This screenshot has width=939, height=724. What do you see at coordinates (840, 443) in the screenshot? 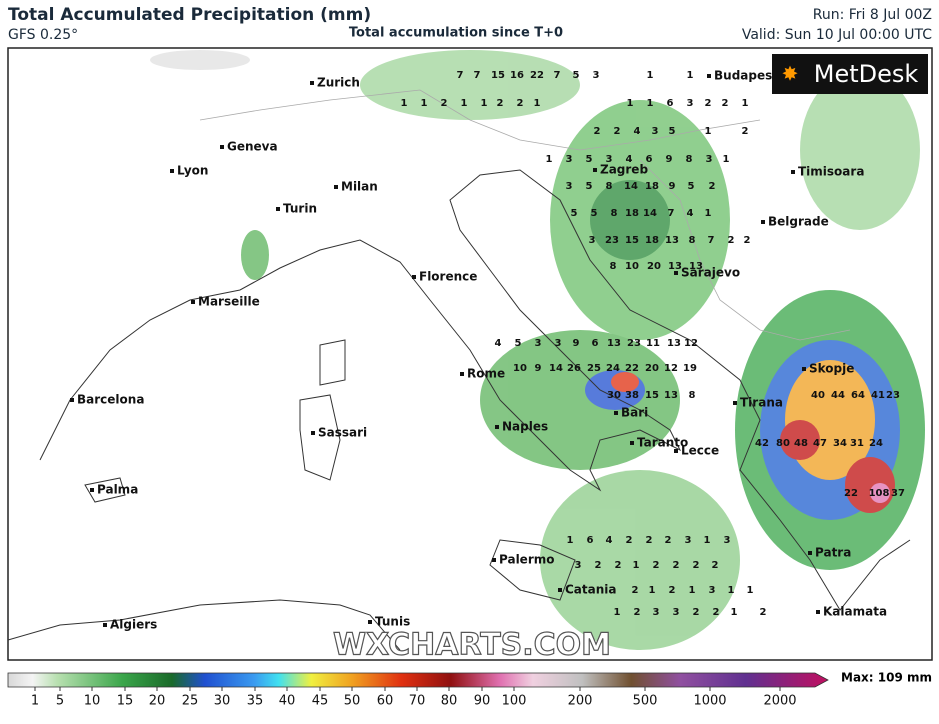
I see `precip-value: 34` at bounding box center [840, 443].